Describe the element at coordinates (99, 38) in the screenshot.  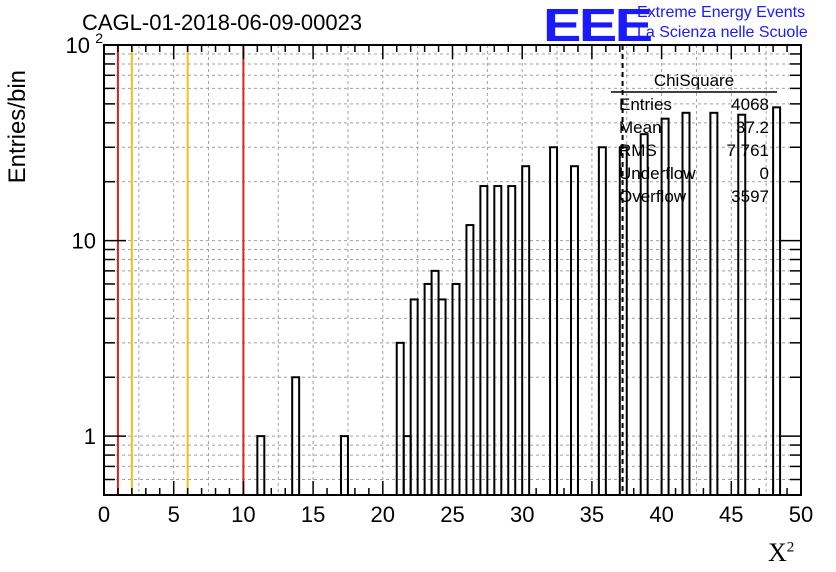
I see `y-tick-label-sup: 2` at that location.